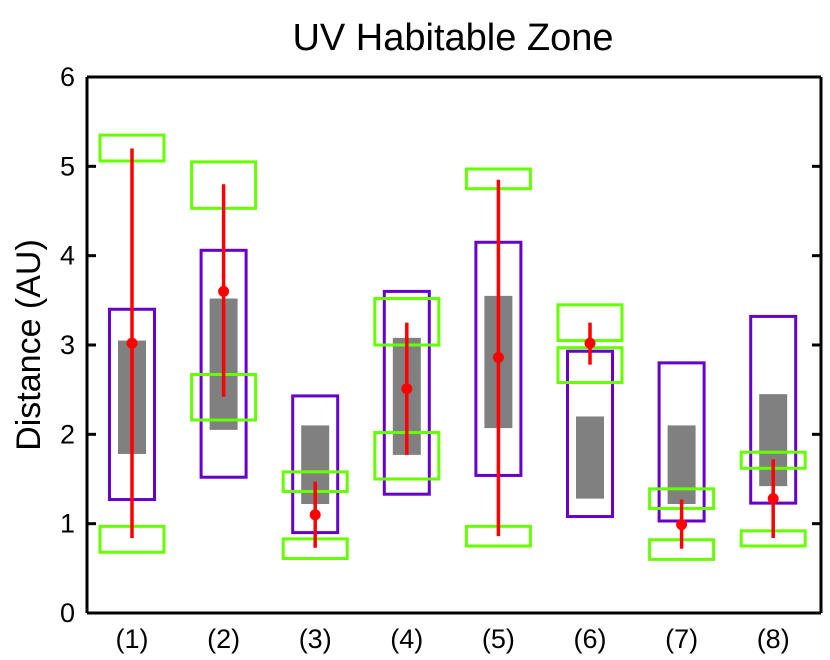 The height and width of the screenshot is (660, 830). I want to click on x-tick-label-2: (2), so click(223, 639).